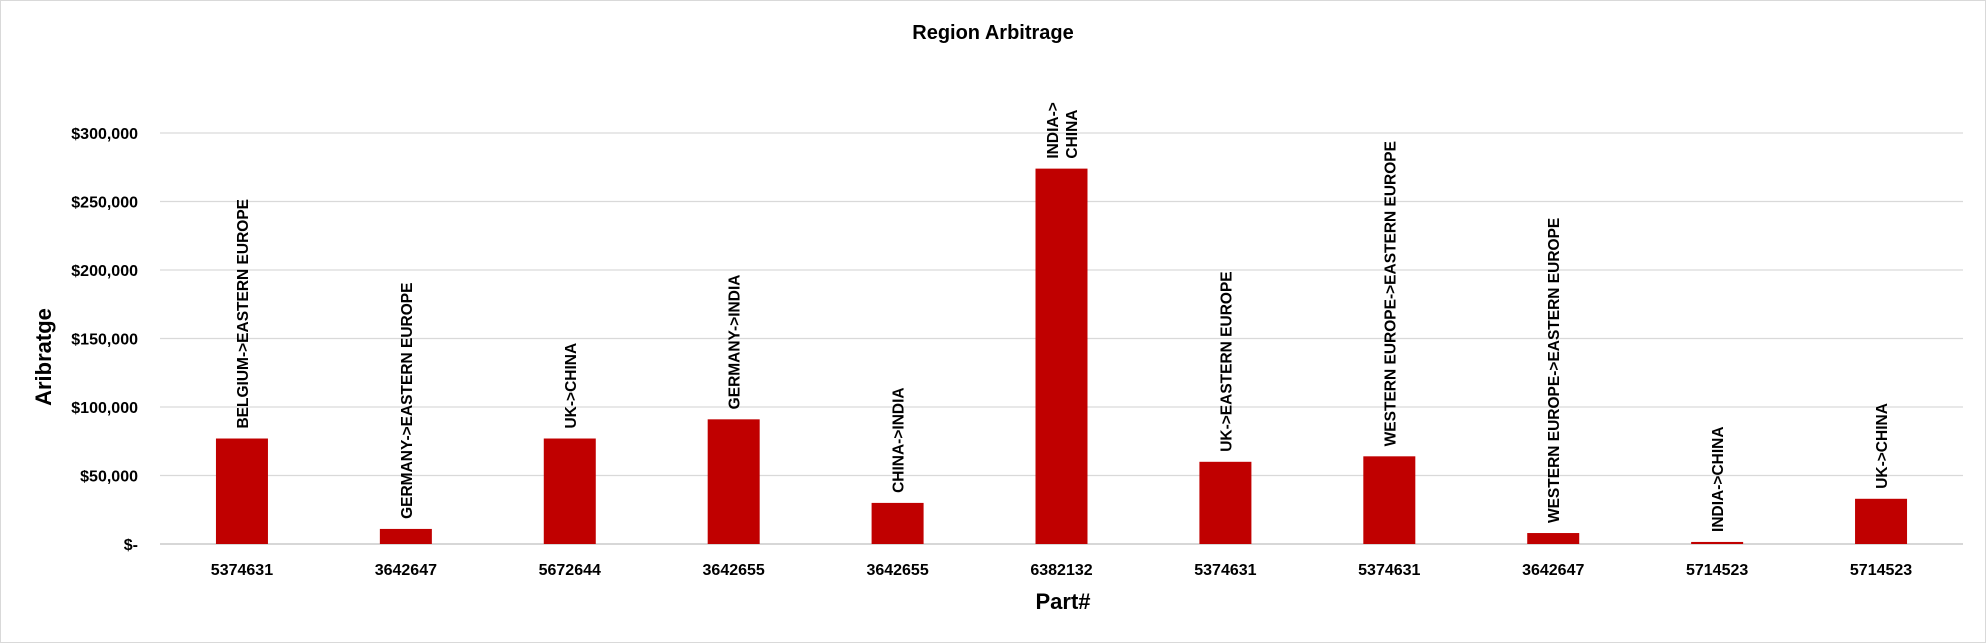 The image size is (1986, 643). I want to click on chart-title: Region Arbitrage, so click(993, 33).